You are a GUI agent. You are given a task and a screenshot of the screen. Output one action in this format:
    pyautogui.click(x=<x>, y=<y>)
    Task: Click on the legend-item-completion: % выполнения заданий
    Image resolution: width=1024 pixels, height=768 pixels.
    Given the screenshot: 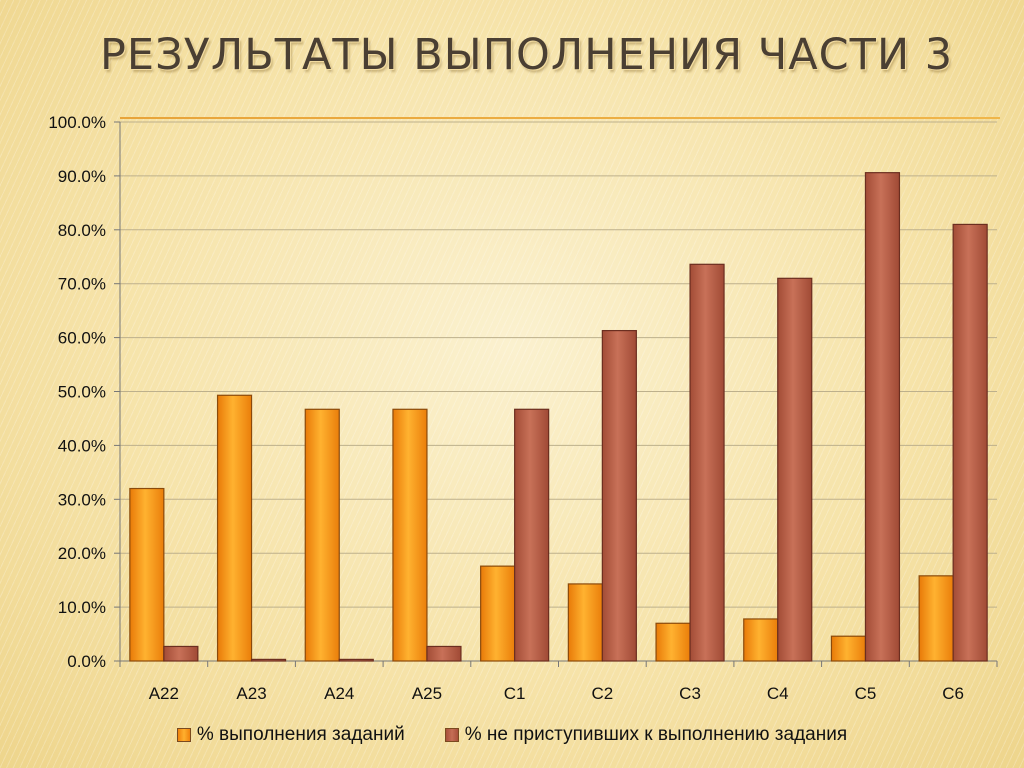 What is the action you would take?
    pyautogui.click(x=290, y=735)
    